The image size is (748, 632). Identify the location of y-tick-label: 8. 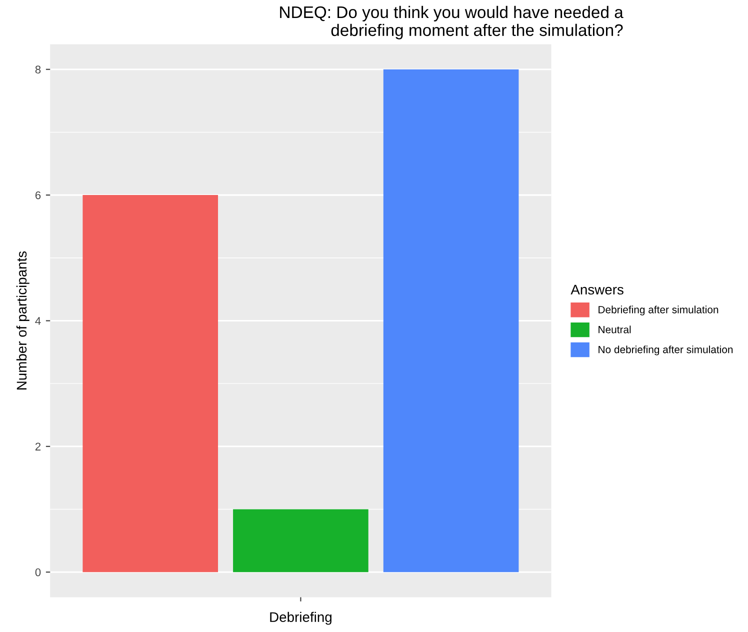
(38, 70).